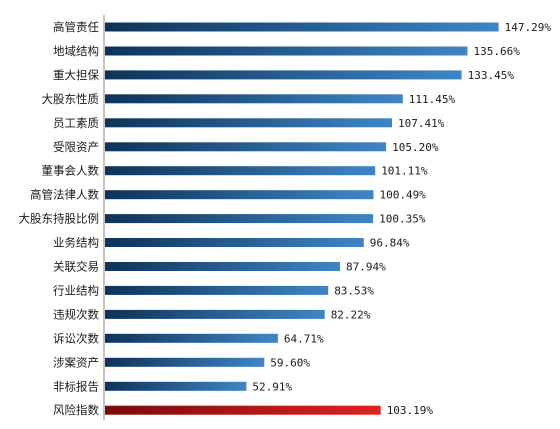 Image resolution: width=560 pixels, height=429 pixels. What do you see at coordinates (76, 362) in the screenshot?
I see `category-label: 涉案资产` at bounding box center [76, 362].